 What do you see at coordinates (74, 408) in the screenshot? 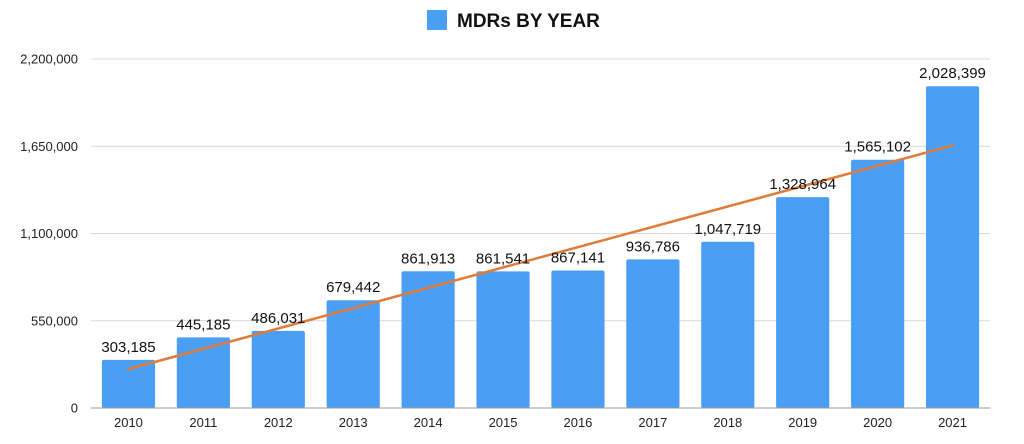
I see `y-tick-label: 0` at bounding box center [74, 408].